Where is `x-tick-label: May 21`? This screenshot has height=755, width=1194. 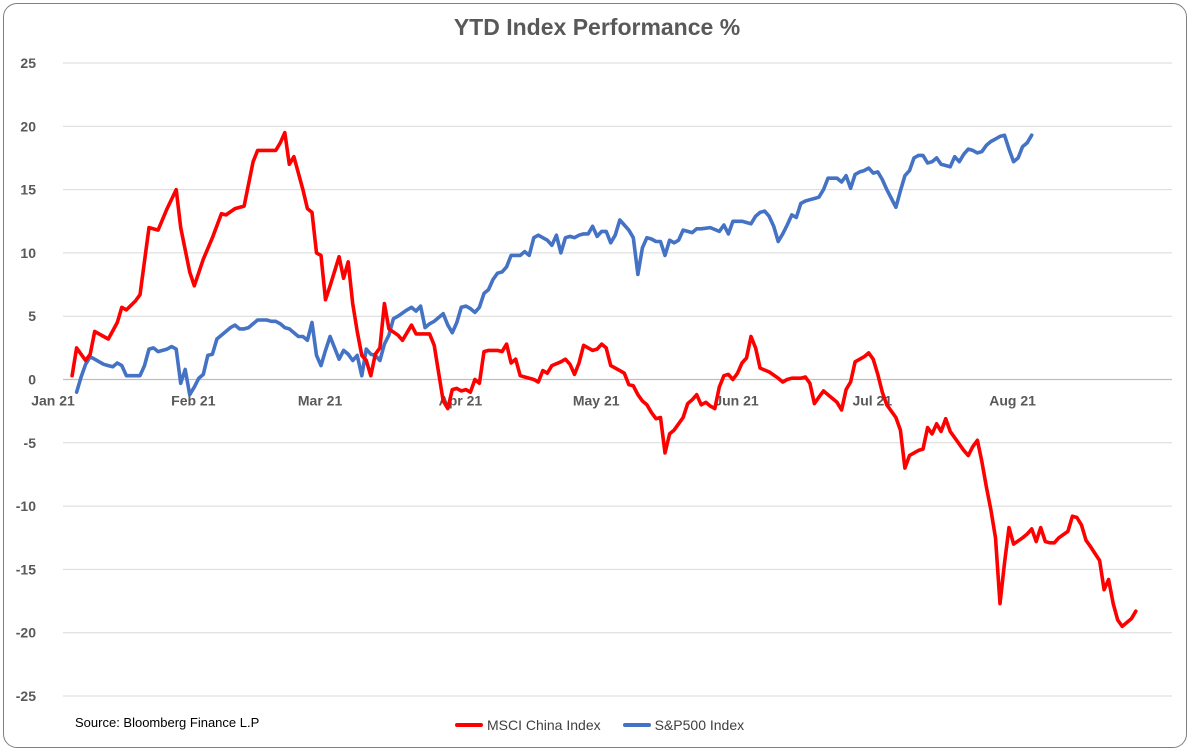
x-tick-label: May 21 is located at coordinates (596, 401).